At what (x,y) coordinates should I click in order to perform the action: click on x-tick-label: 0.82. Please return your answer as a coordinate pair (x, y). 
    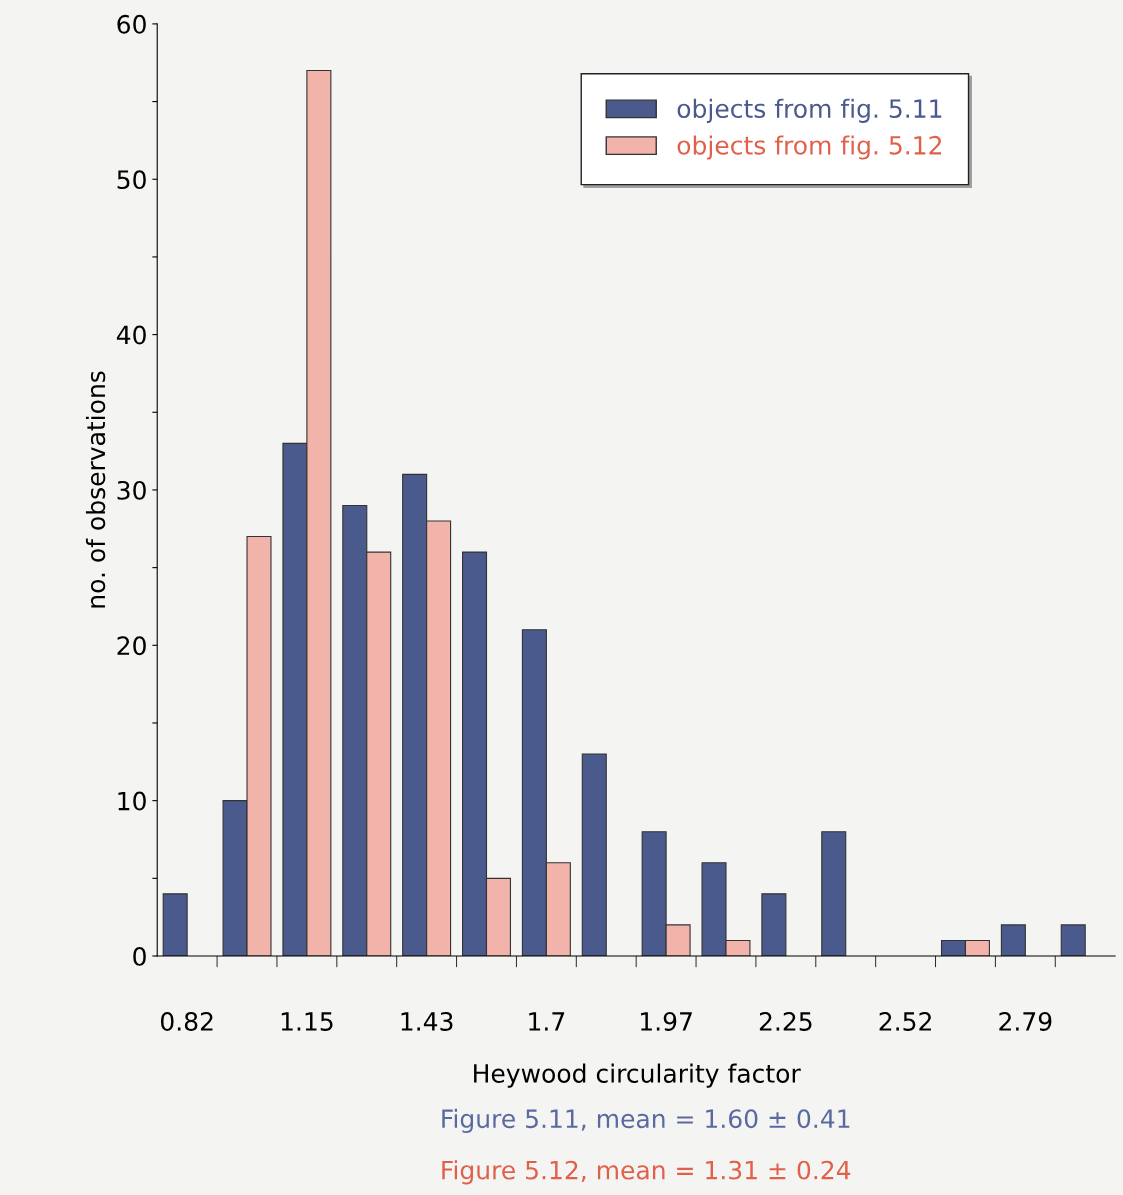
    Looking at the image, I should click on (186, 1021).